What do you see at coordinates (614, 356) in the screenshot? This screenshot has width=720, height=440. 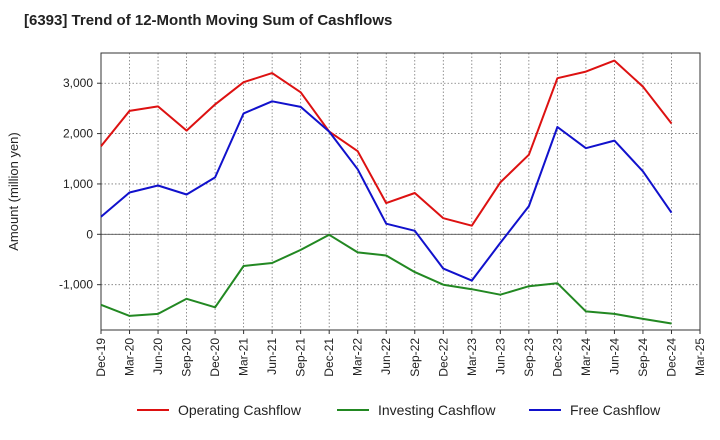 I see `x-tick-label: Jun-24` at bounding box center [614, 356].